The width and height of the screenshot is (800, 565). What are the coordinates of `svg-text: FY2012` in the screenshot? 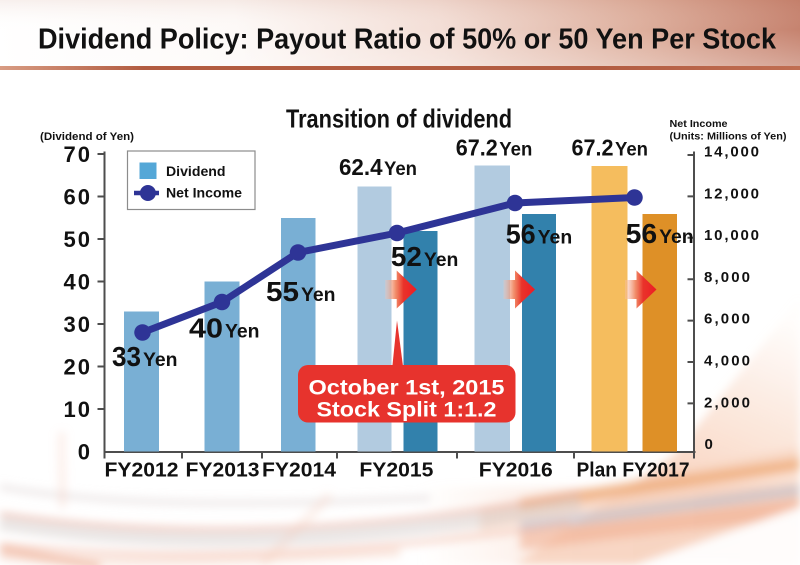 It's located at (142, 471).